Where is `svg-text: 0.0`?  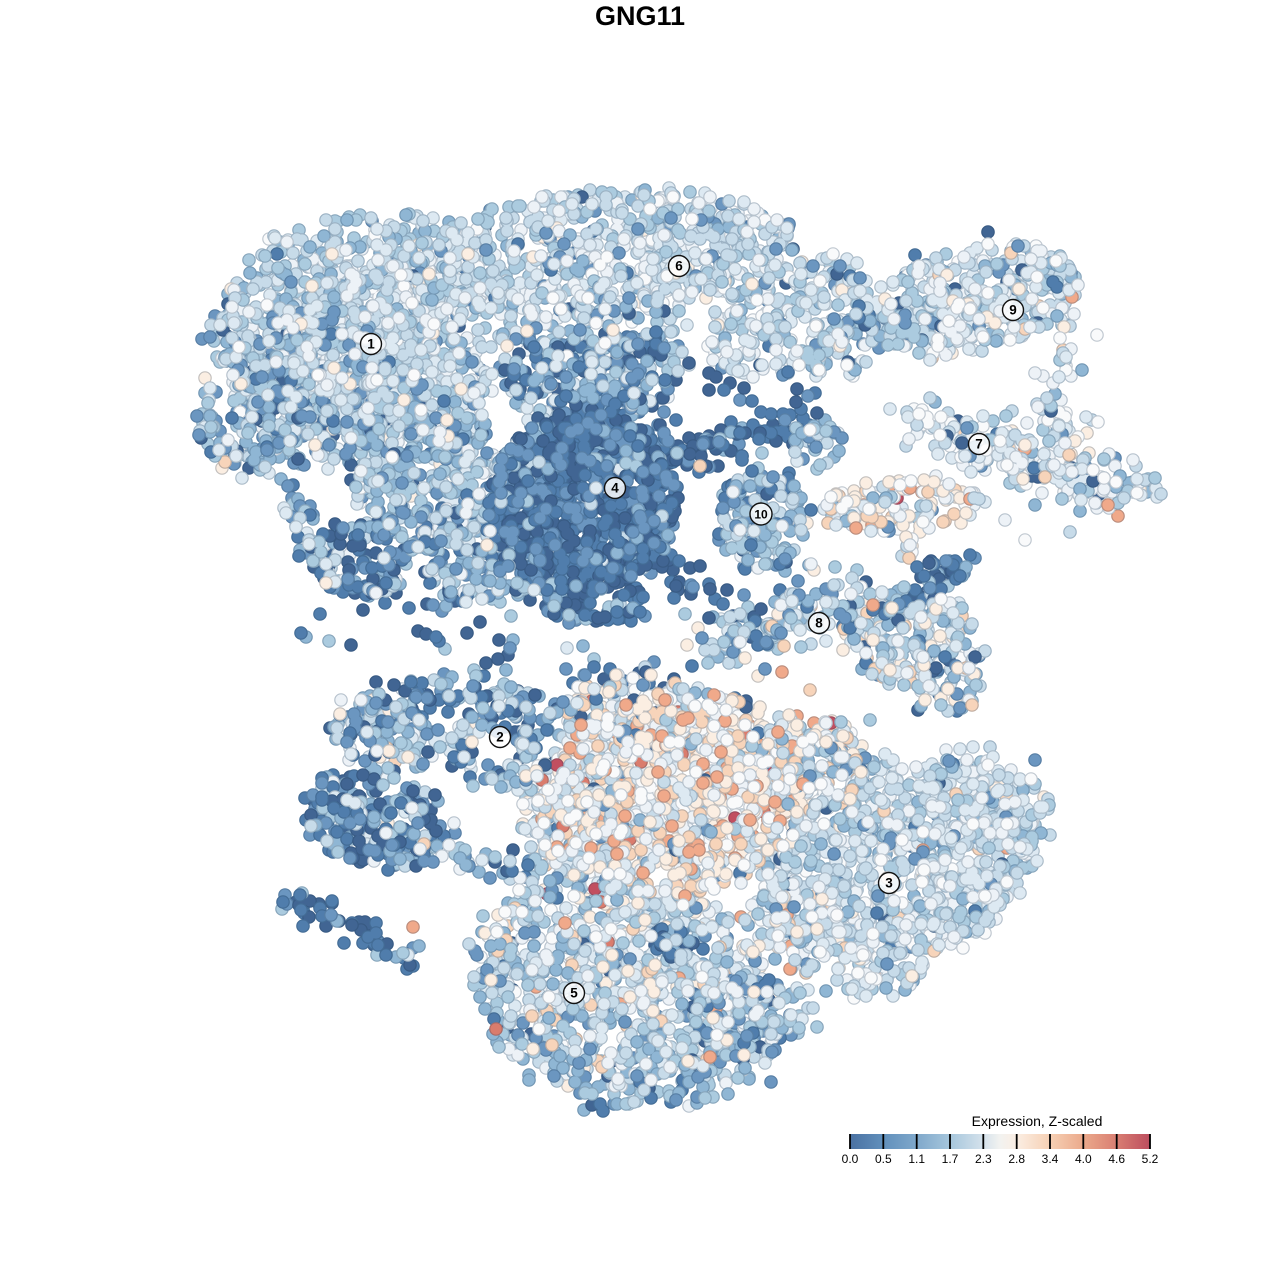
svg-text: 0.0 is located at coordinates (850, 1159).